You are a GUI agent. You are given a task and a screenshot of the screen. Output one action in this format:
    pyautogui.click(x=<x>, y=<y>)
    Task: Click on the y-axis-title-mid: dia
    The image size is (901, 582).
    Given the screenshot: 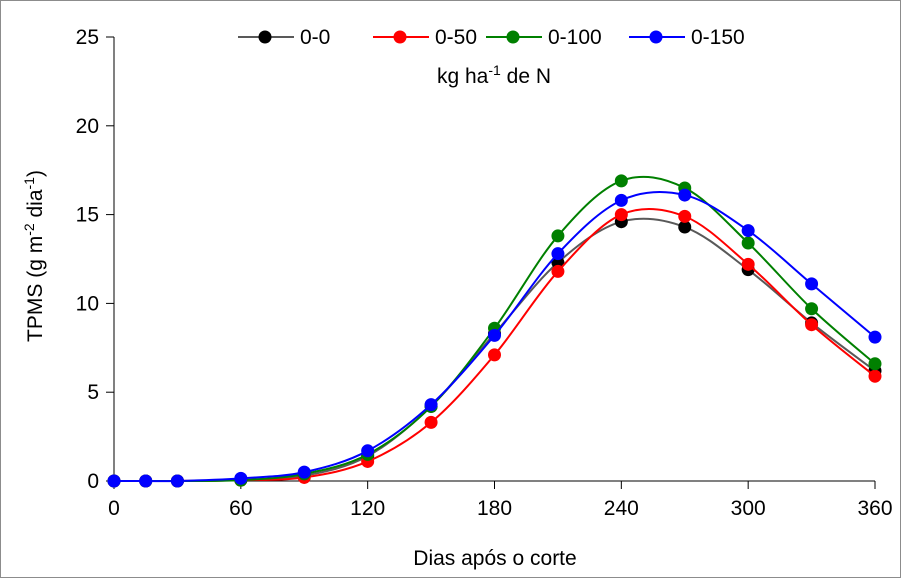 What is the action you would take?
    pyautogui.click(x=35, y=206)
    